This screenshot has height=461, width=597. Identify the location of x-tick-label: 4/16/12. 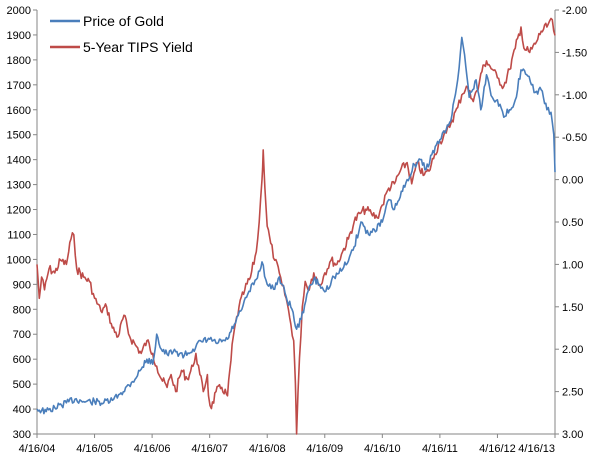
(497, 449).